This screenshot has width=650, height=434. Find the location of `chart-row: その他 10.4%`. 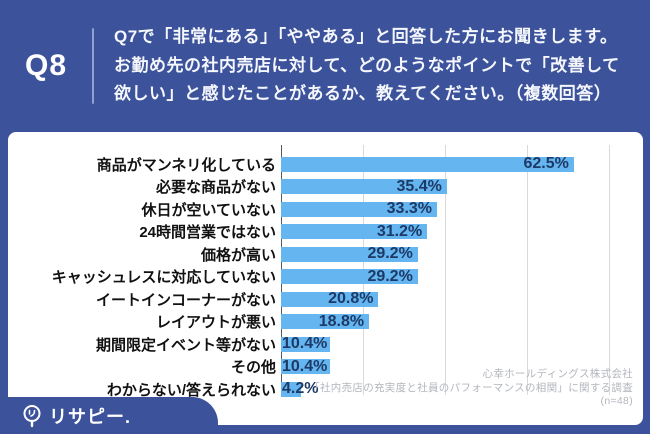

chart-row: その他 10.4% is located at coordinates (308, 367).